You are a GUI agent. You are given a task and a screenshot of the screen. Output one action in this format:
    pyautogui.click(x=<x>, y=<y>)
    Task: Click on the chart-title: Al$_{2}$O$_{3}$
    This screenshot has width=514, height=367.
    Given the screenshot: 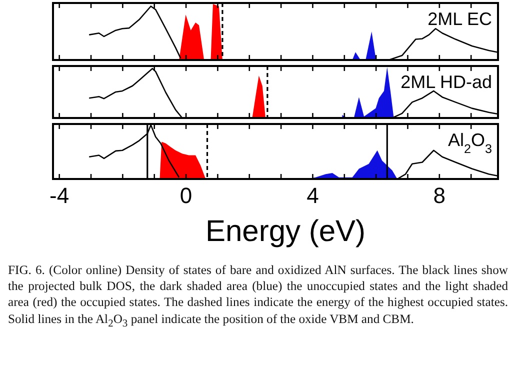 What is the action you would take?
    pyautogui.click(x=470, y=143)
    